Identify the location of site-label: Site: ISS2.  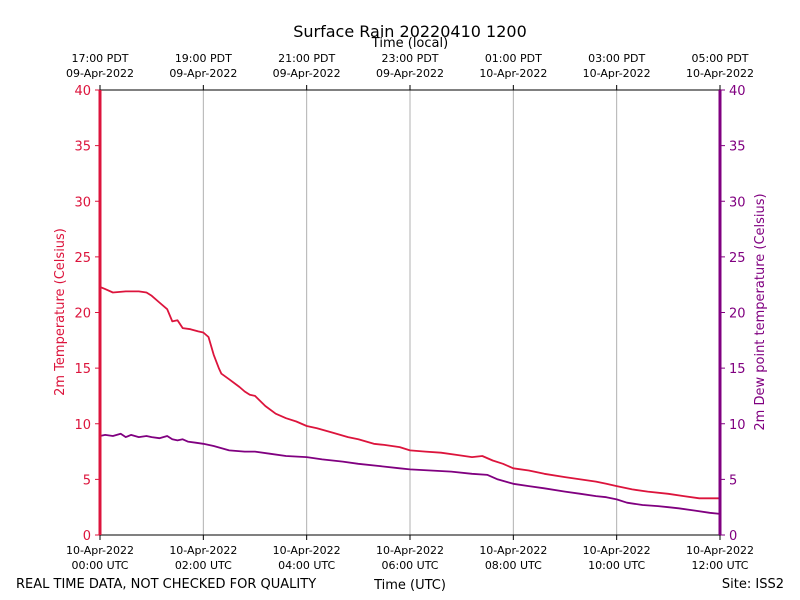
(753, 584).